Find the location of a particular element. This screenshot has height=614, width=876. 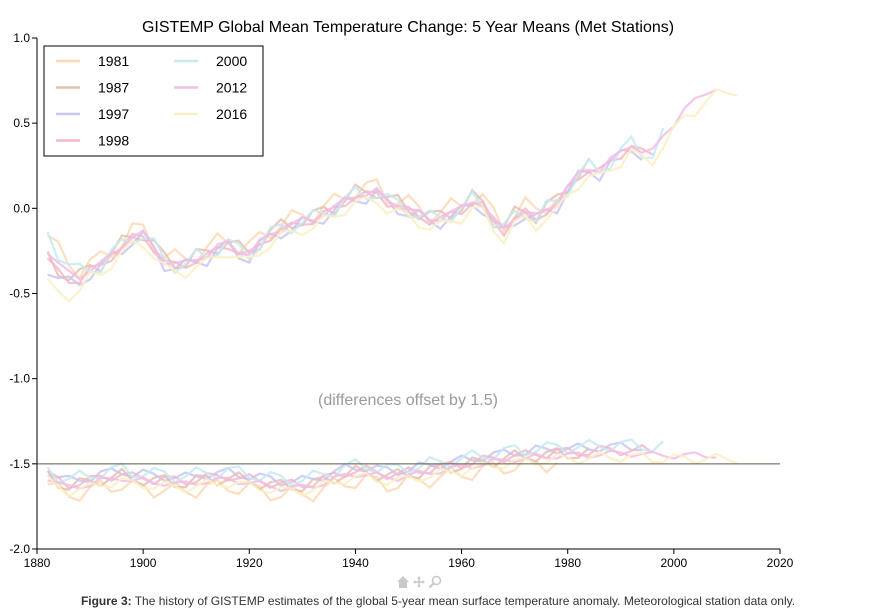

pan-icon is located at coordinates (419, 582).